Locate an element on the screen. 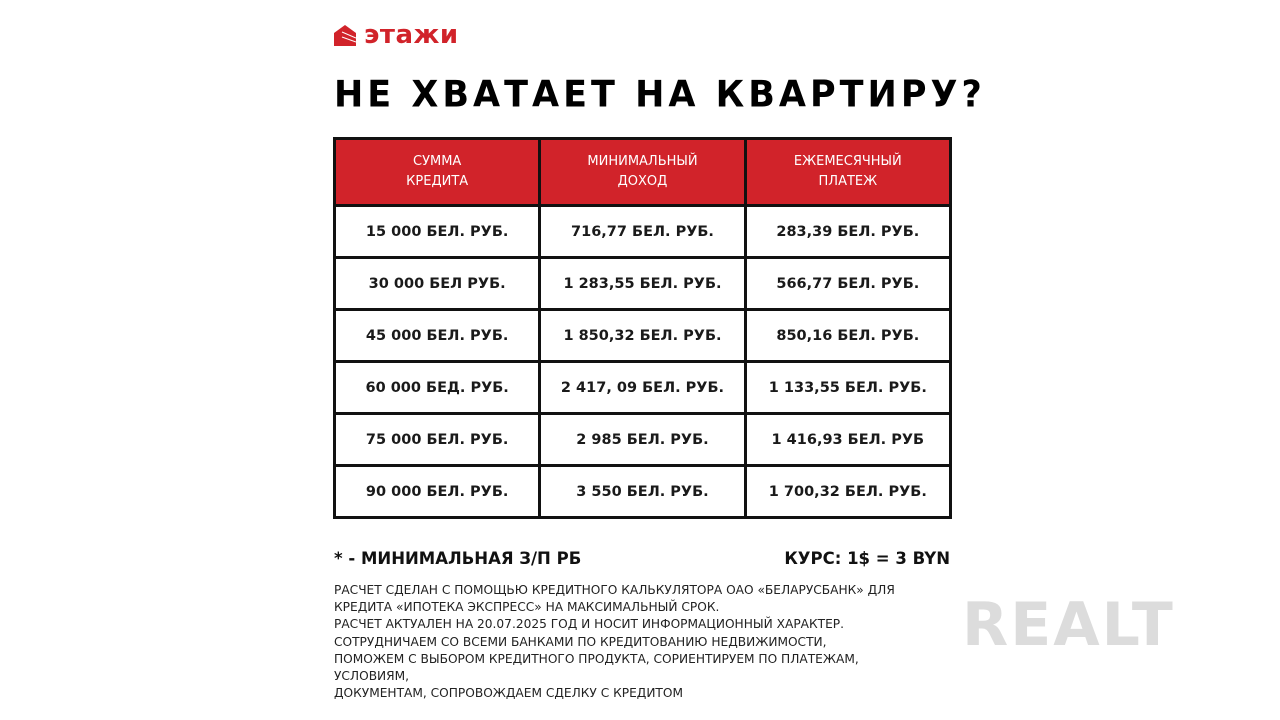 The image size is (1280, 720). brand-logo: этажи is located at coordinates (396, 35).